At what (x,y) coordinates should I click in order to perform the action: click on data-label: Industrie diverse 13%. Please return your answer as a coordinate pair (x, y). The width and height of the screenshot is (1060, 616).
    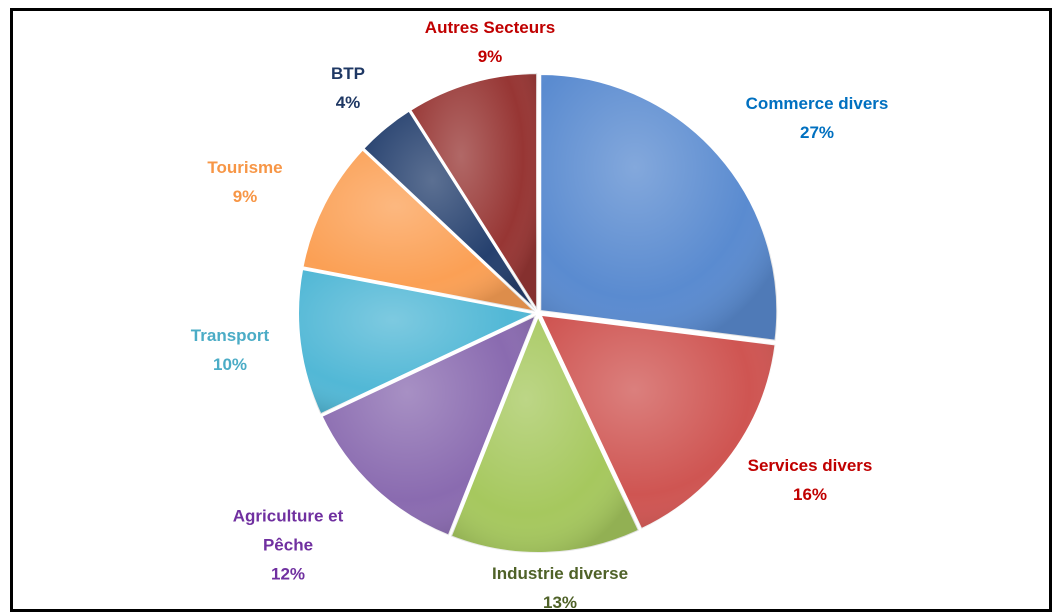
    Looking at the image, I should click on (560, 587).